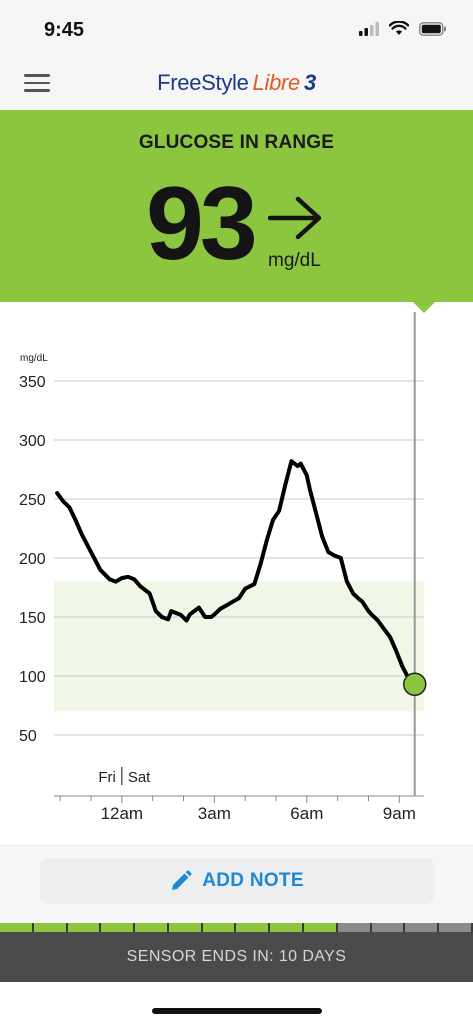 The image size is (473, 1023). What do you see at coordinates (32, 618) in the screenshot?
I see `y-tick-label: 150` at bounding box center [32, 618].